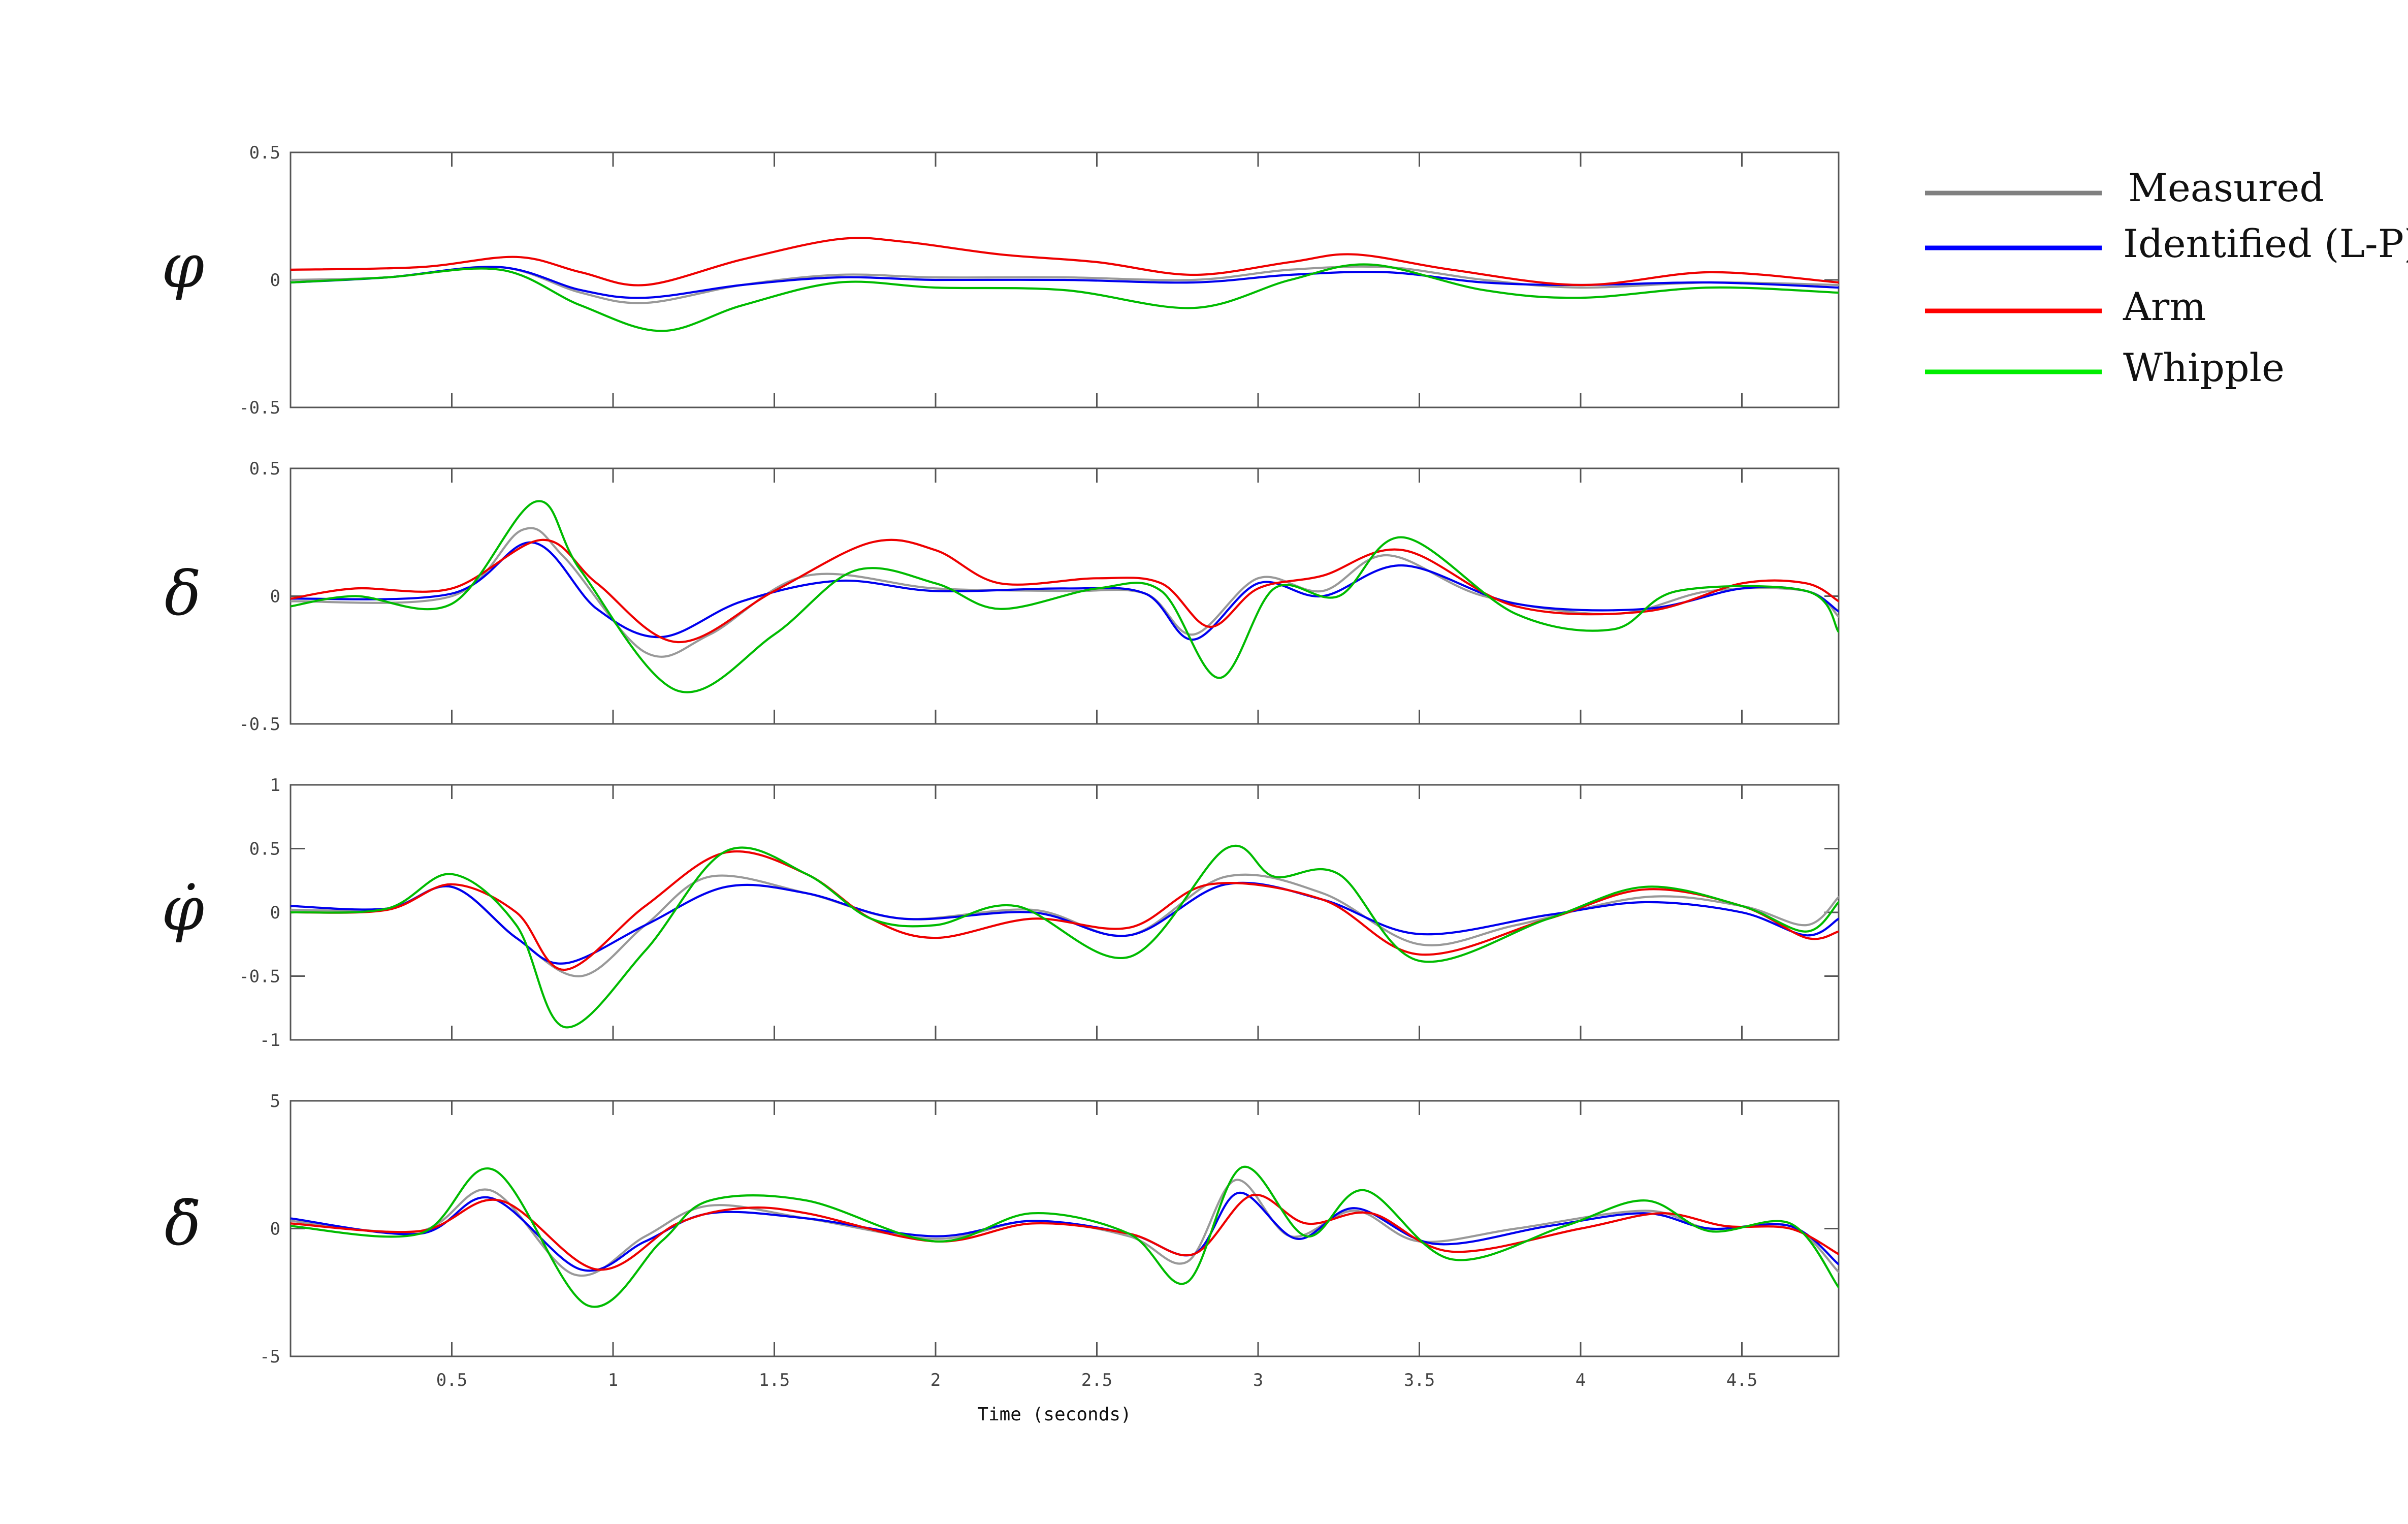 This screenshot has height=1524, width=2408. Describe the element at coordinates (2226, 188) in the screenshot. I see `legend-label-measured: Measured` at that location.